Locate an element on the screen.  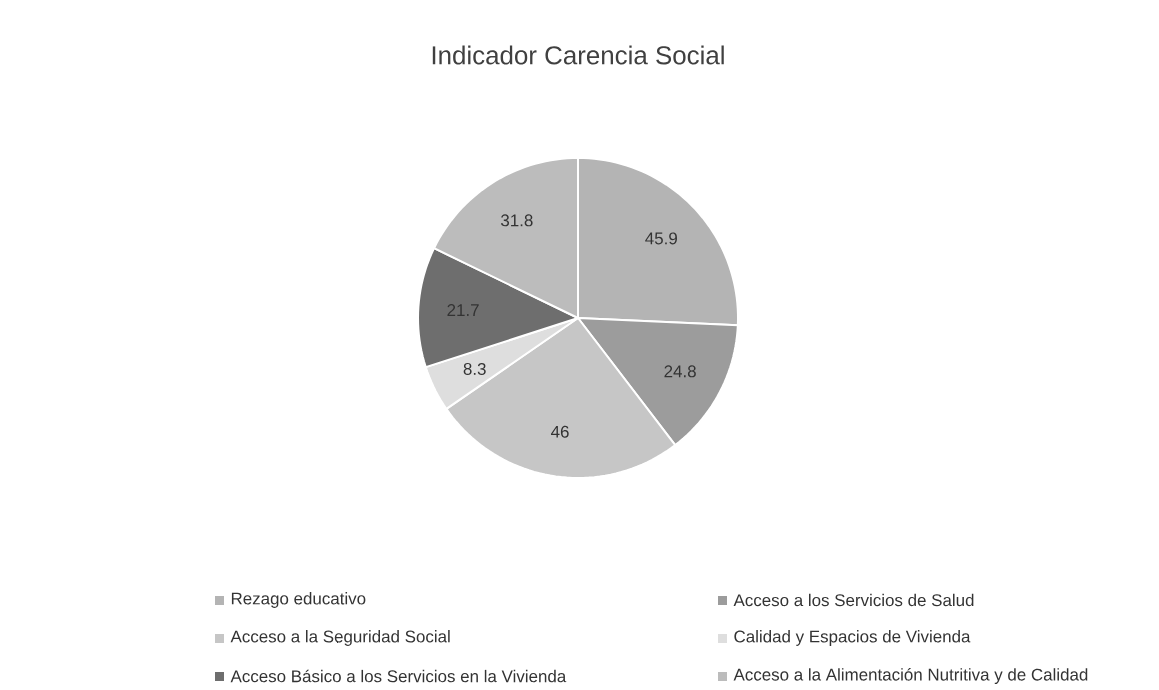
legend-label: Acceso a la Seguridad Social is located at coordinates (340, 638).